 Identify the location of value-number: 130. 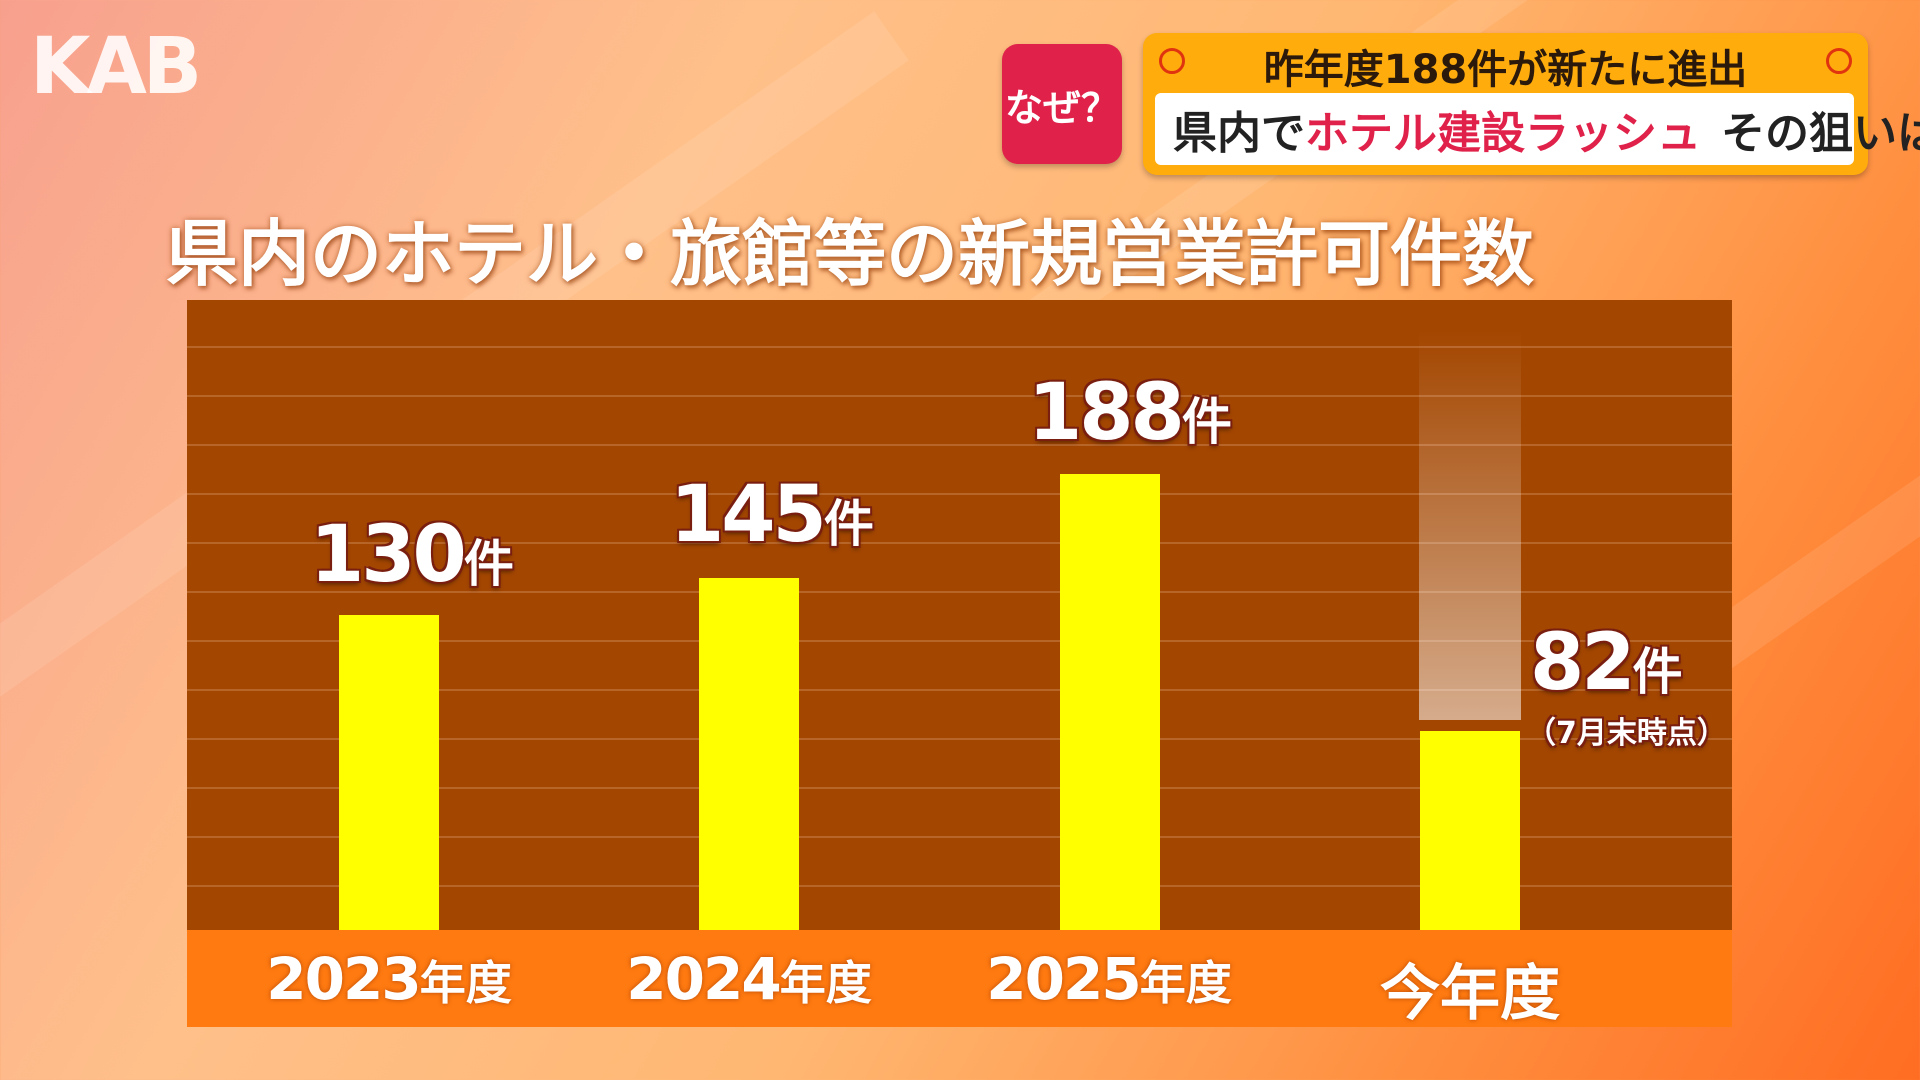
(388, 555).